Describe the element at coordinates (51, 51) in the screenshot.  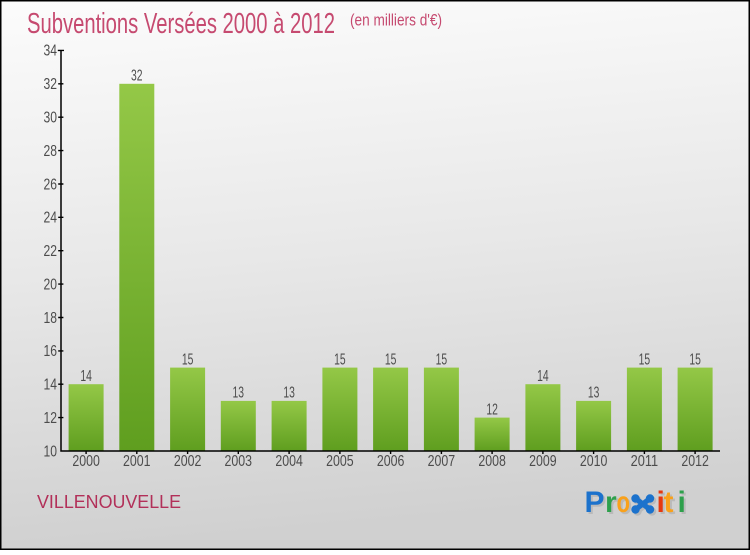
I see `svg-text: 34` at that location.